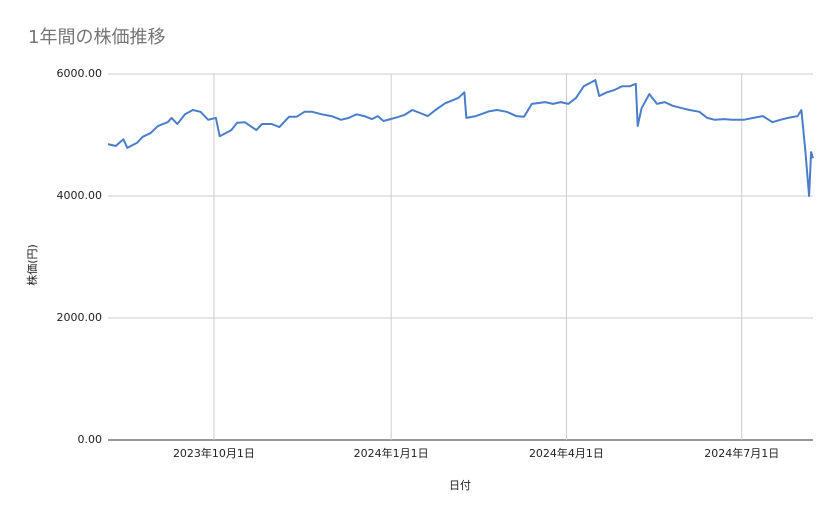 The height and width of the screenshot is (519, 839). I want to click on y-tick-label: 0.00, so click(90, 439).